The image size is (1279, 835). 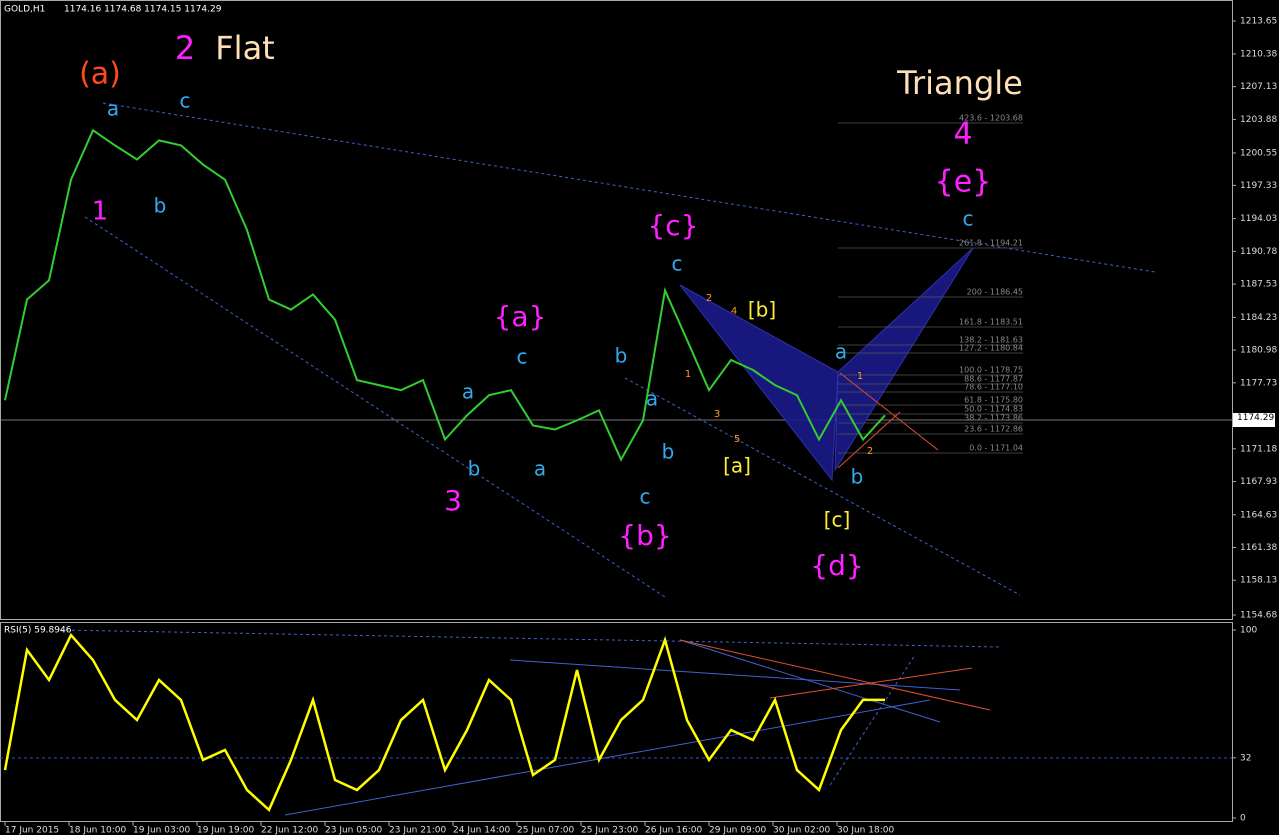 What do you see at coordinates (963, 182) in the screenshot?
I see `wave-label: {e}` at bounding box center [963, 182].